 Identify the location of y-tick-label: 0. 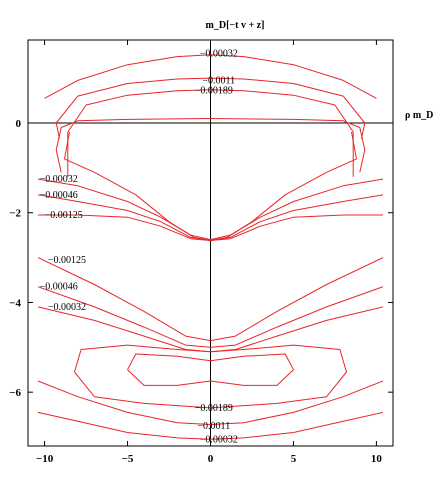
(19, 124).